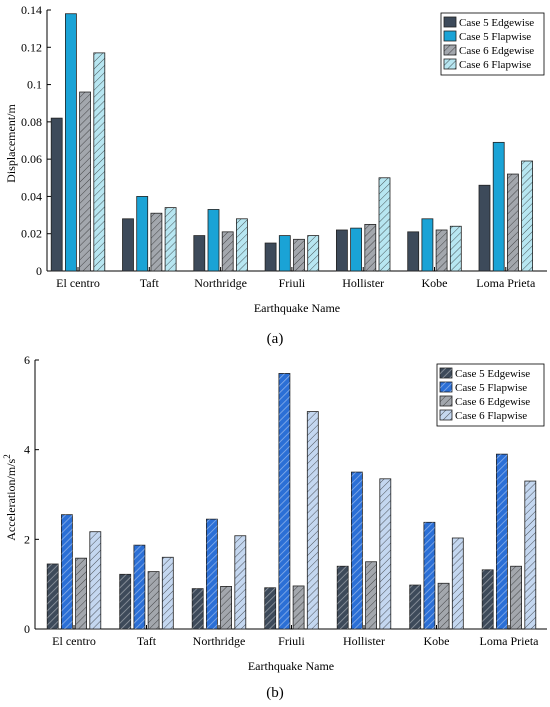  Describe the element at coordinates (27, 539) in the screenshot. I see `y-tick-label: 2` at that location.